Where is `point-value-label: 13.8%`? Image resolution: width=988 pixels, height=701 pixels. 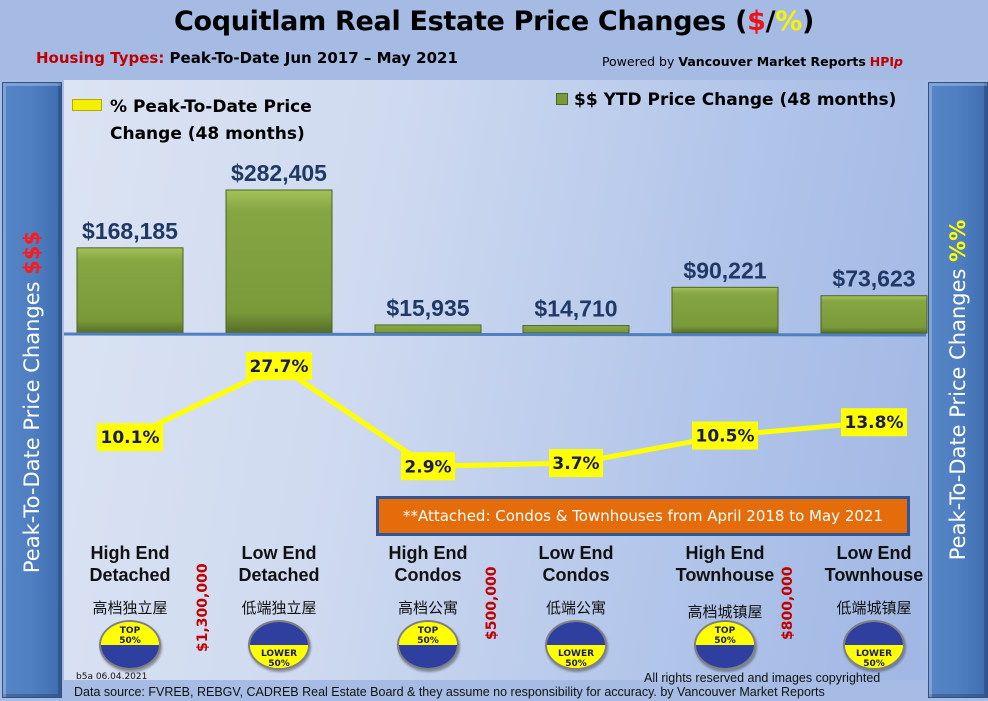 point-value-label: 13.8% is located at coordinates (874, 423).